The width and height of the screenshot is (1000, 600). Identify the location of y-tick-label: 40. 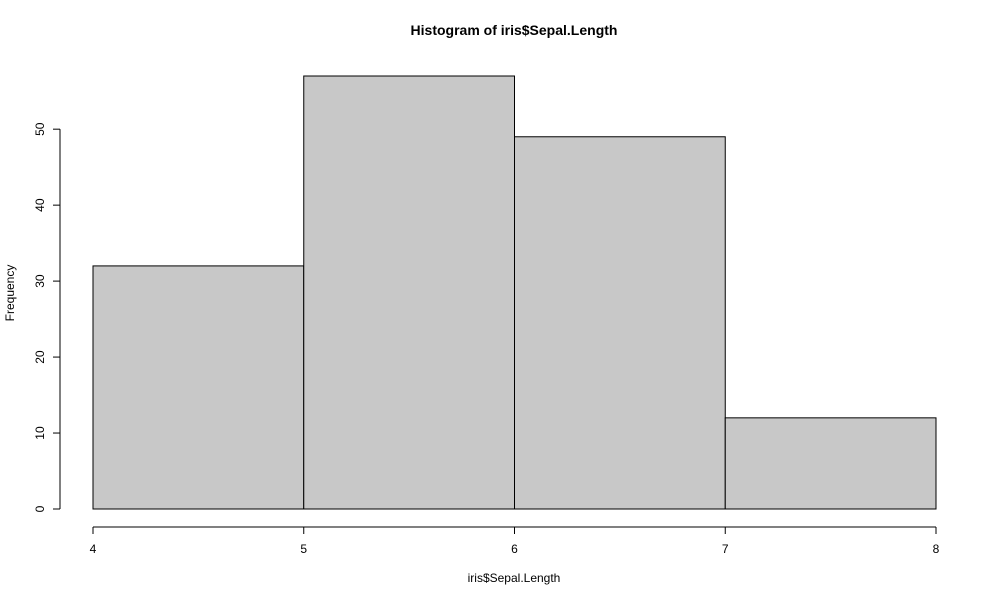
(40, 205).